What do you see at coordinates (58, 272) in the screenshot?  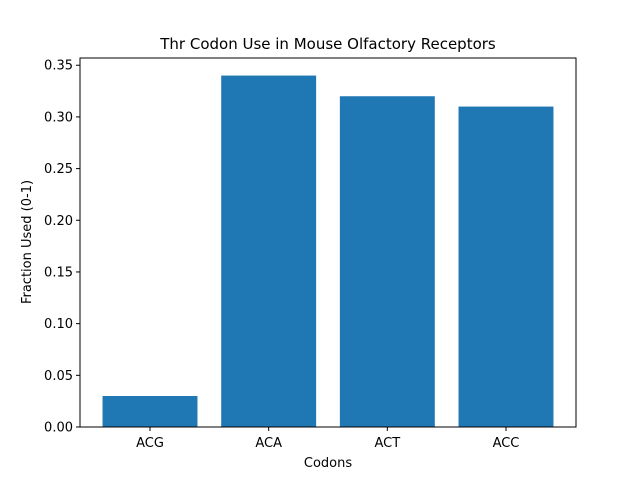 I see `y-tick-label: 0.15` at bounding box center [58, 272].